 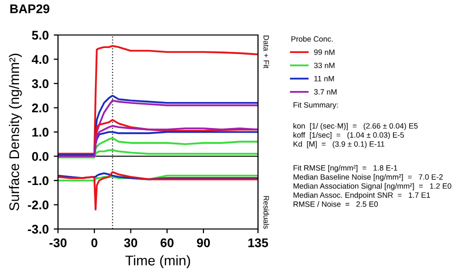 I want to click on y-tick-label: -1.0, so click(x=38, y=181).